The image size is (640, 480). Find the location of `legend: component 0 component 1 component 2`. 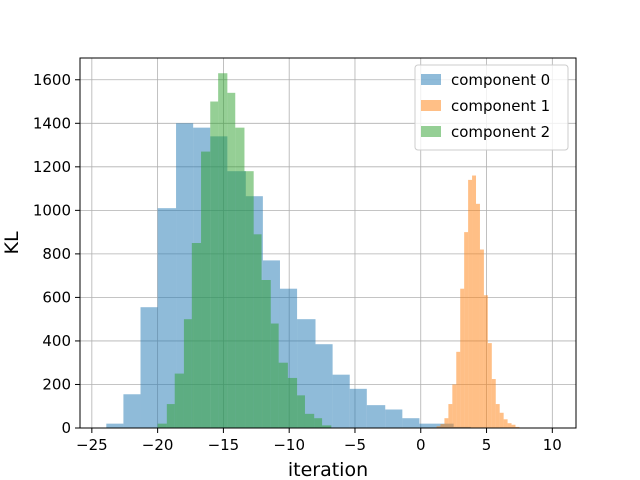

legend: component 0 component 1 component 2 is located at coordinates (491, 107).